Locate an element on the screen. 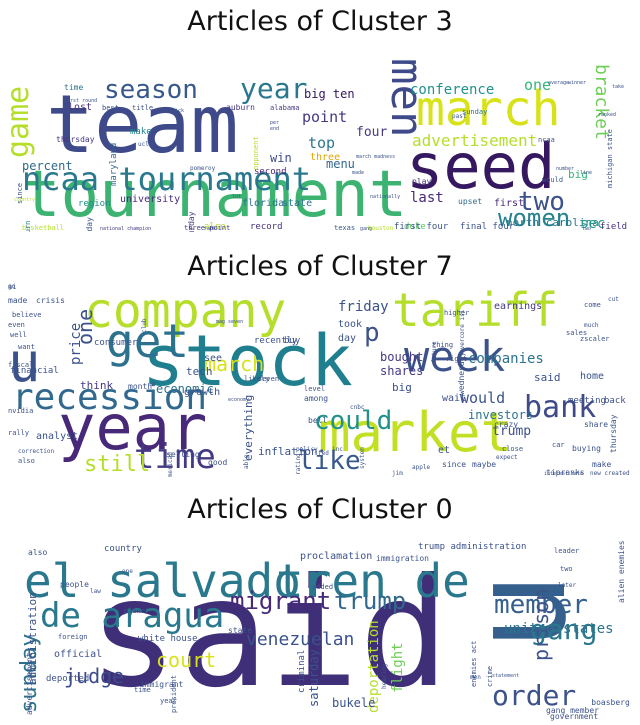  word-last: last is located at coordinates (427, 198).